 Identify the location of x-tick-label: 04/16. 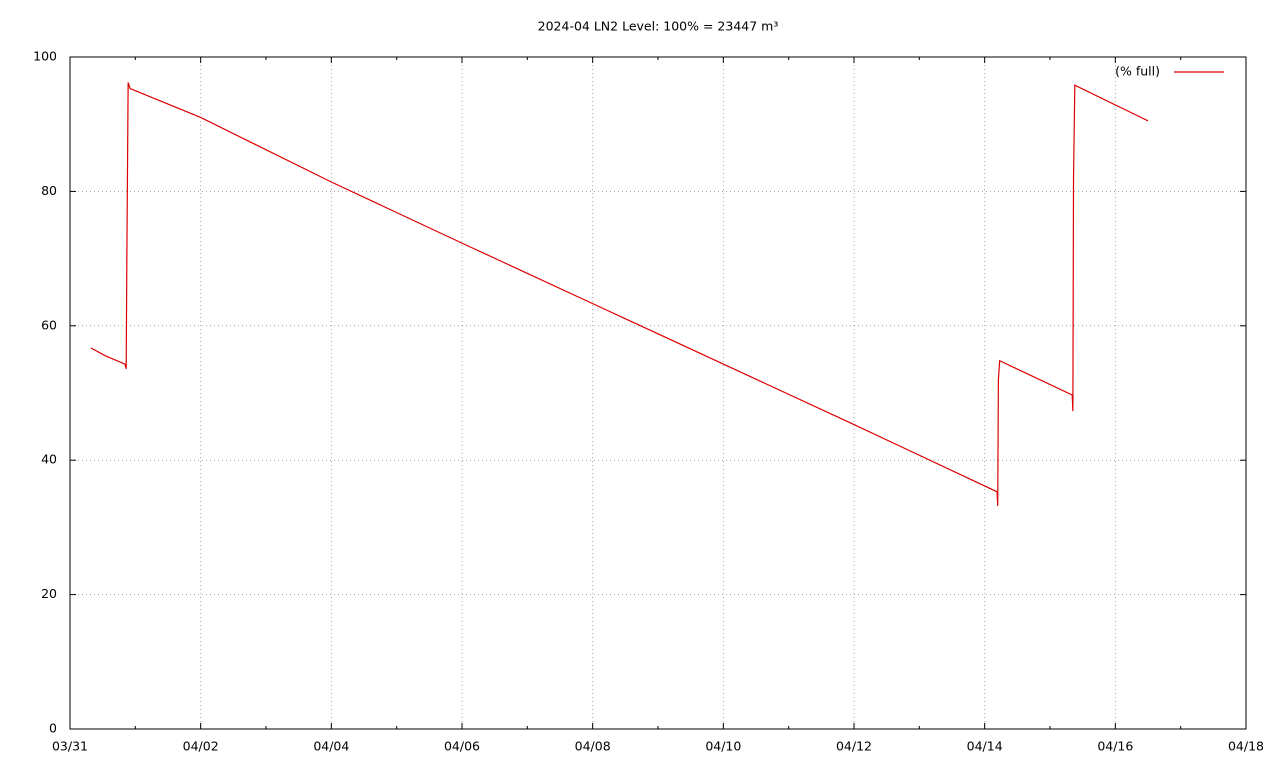
(1115, 746).